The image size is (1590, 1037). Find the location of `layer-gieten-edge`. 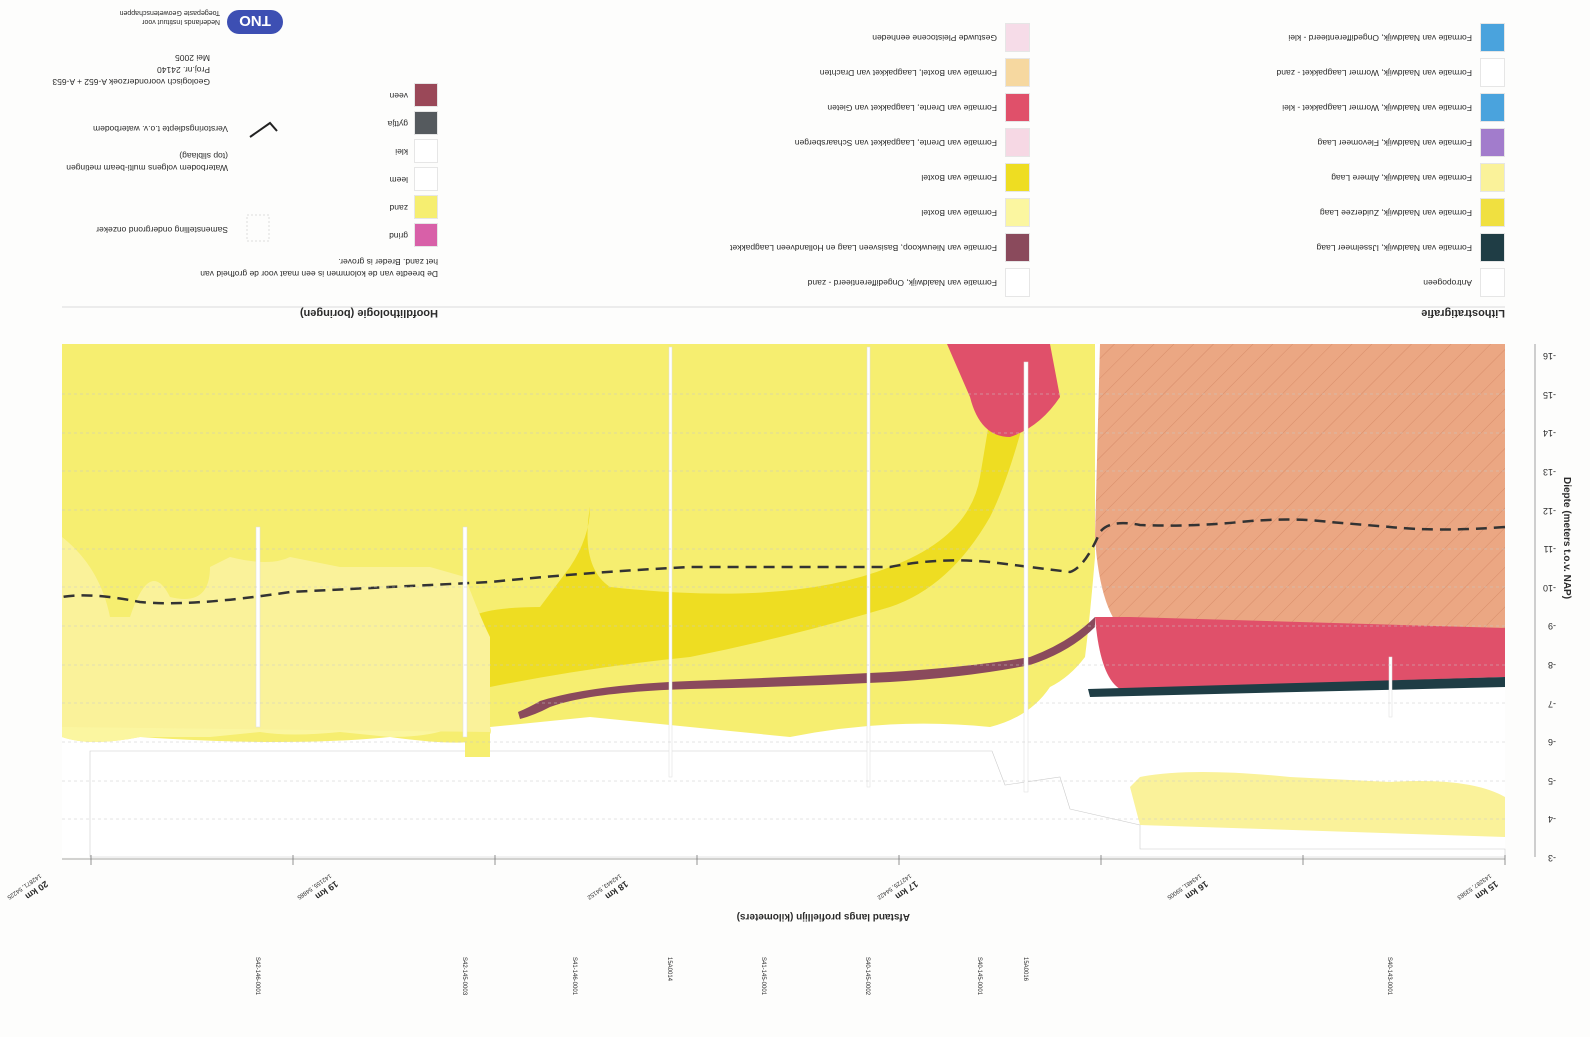

layer-gieten-edge is located at coordinates (1003, 390).